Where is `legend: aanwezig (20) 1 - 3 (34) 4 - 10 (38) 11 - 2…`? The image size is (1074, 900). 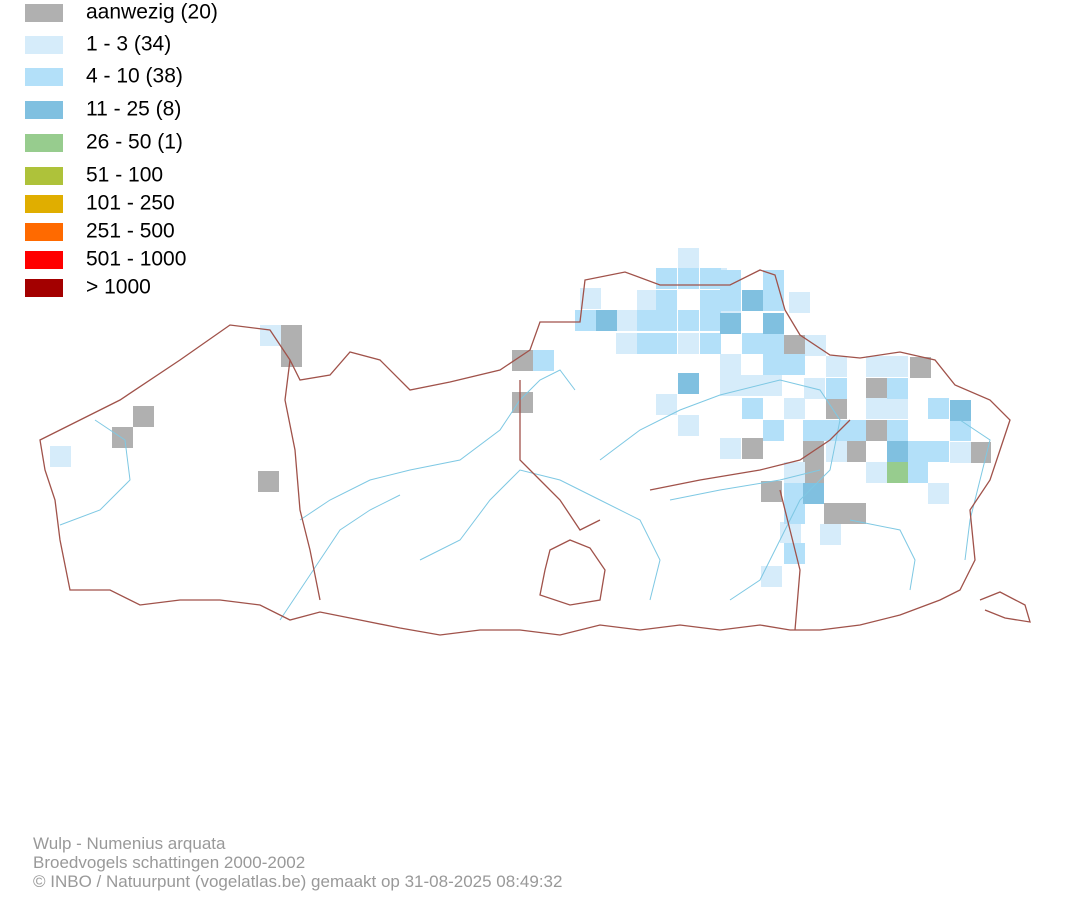
legend: aanwezig (20) 1 - 3 (34) 4 - 10 (38) 11 - 2… is located at coordinates (121, 150).